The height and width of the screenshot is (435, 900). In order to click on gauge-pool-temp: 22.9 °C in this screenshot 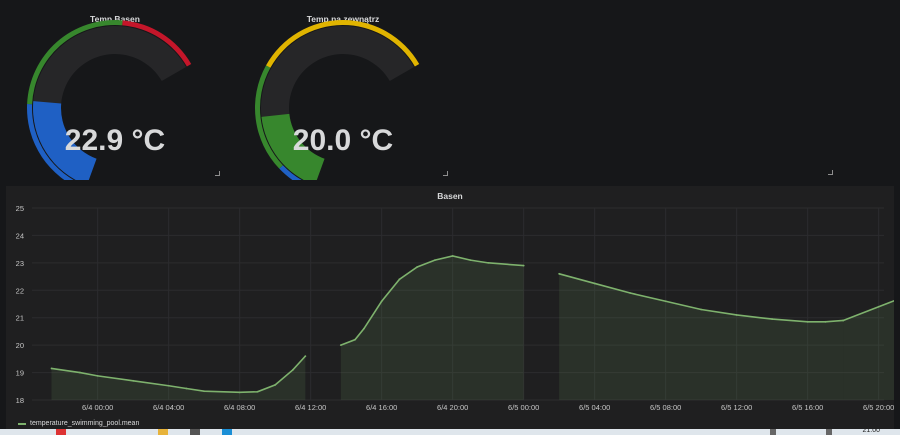, I will do `click(109, 100)`.